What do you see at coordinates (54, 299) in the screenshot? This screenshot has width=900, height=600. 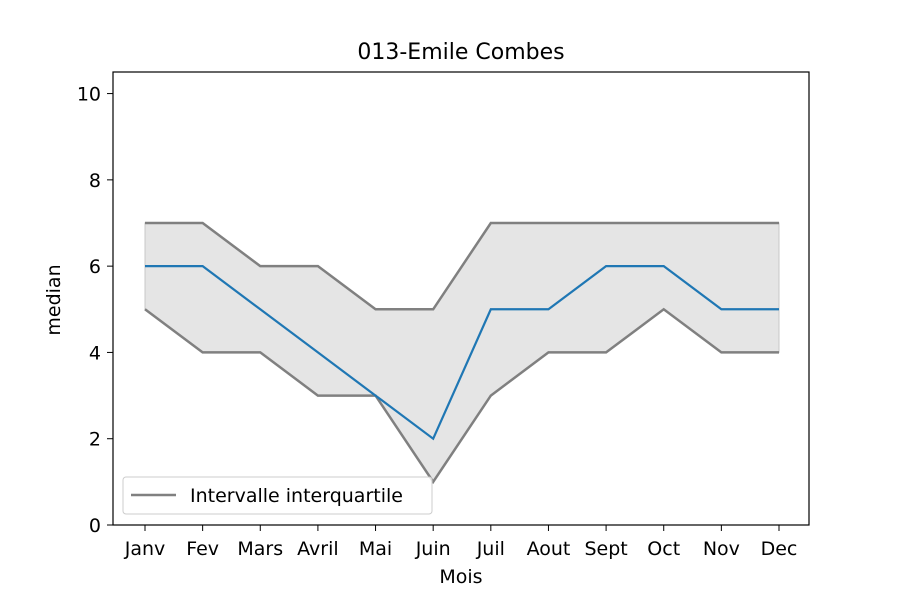 I see `y-axis-label: median` at bounding box center [54, 299].